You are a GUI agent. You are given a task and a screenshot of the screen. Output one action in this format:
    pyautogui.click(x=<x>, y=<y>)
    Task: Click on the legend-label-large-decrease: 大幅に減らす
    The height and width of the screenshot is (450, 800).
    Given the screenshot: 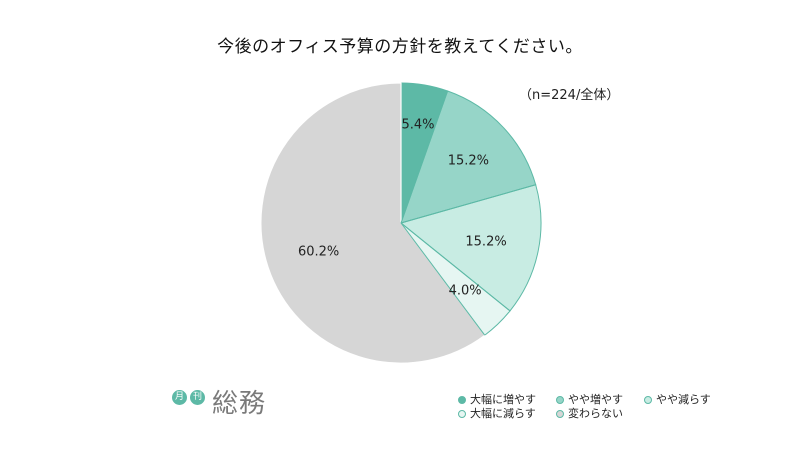 What is the action you would take?
    pyautogui.click(x=503, y=413)
    